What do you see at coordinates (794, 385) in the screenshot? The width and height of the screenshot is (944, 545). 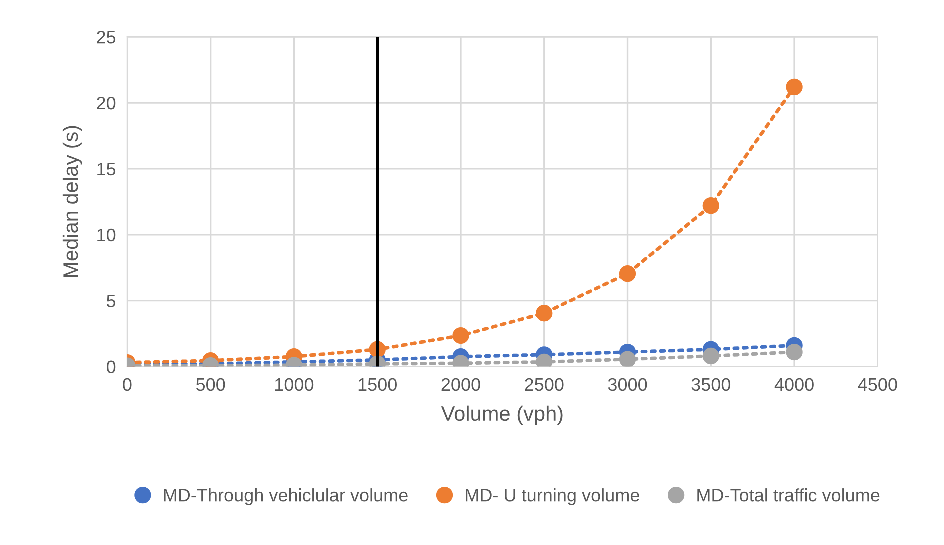 I see `x-tick-label: 4000` at bounding box center [794, 385].